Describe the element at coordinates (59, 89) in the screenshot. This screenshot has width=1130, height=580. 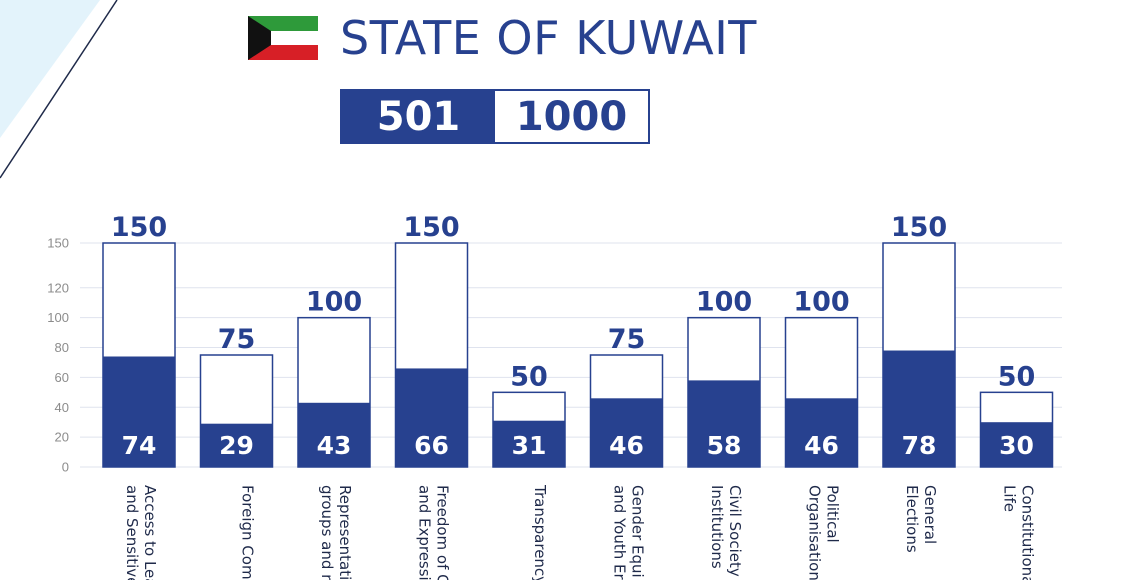
I see `corner-decoration` at that location.